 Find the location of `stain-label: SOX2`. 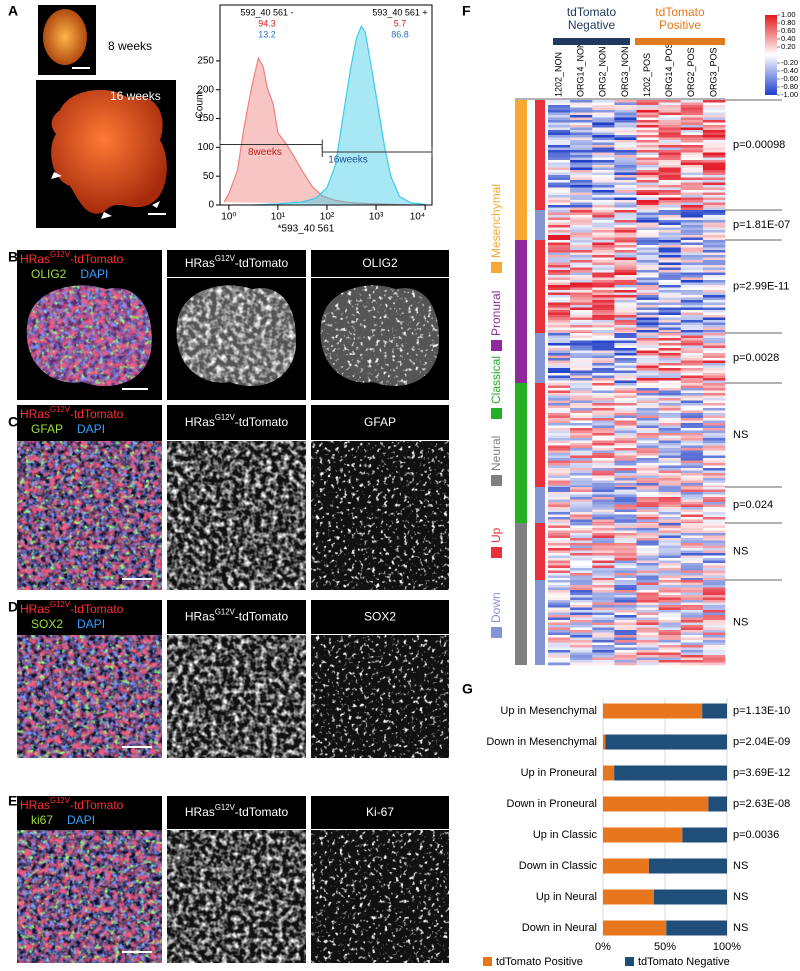

stain-label: SOX2 is located at coordinates (380, 617).